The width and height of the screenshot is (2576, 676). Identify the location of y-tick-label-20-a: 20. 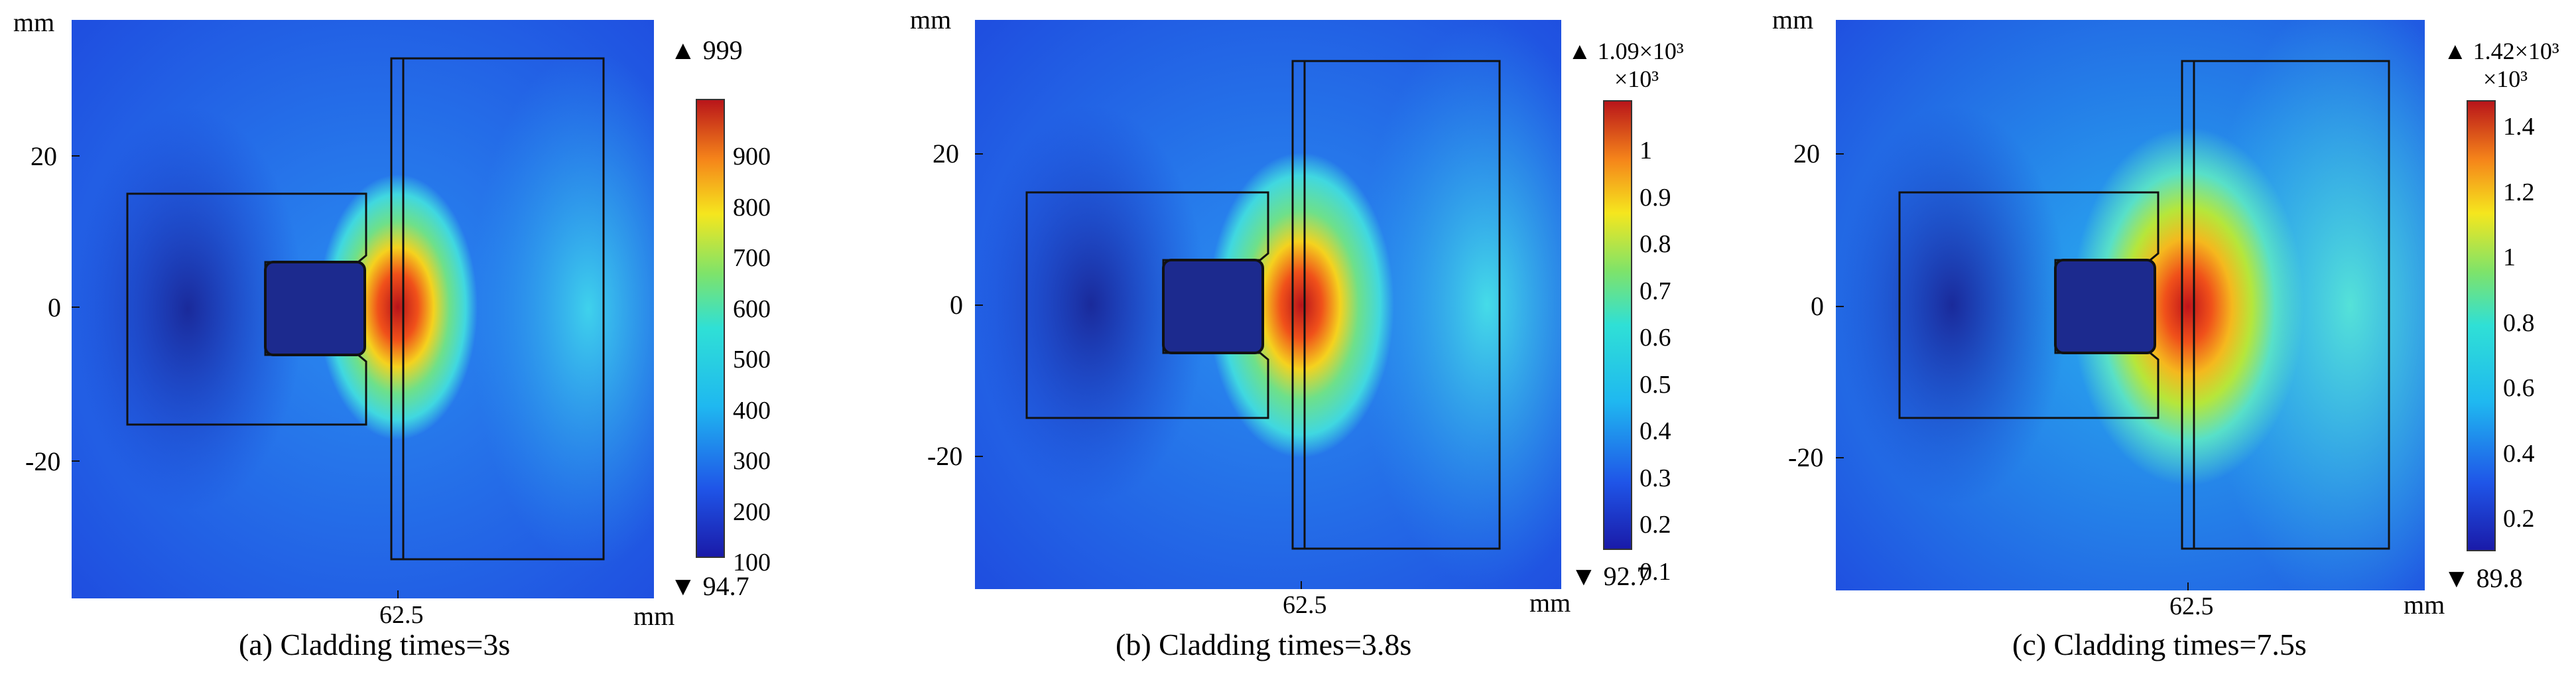
(44, 156).